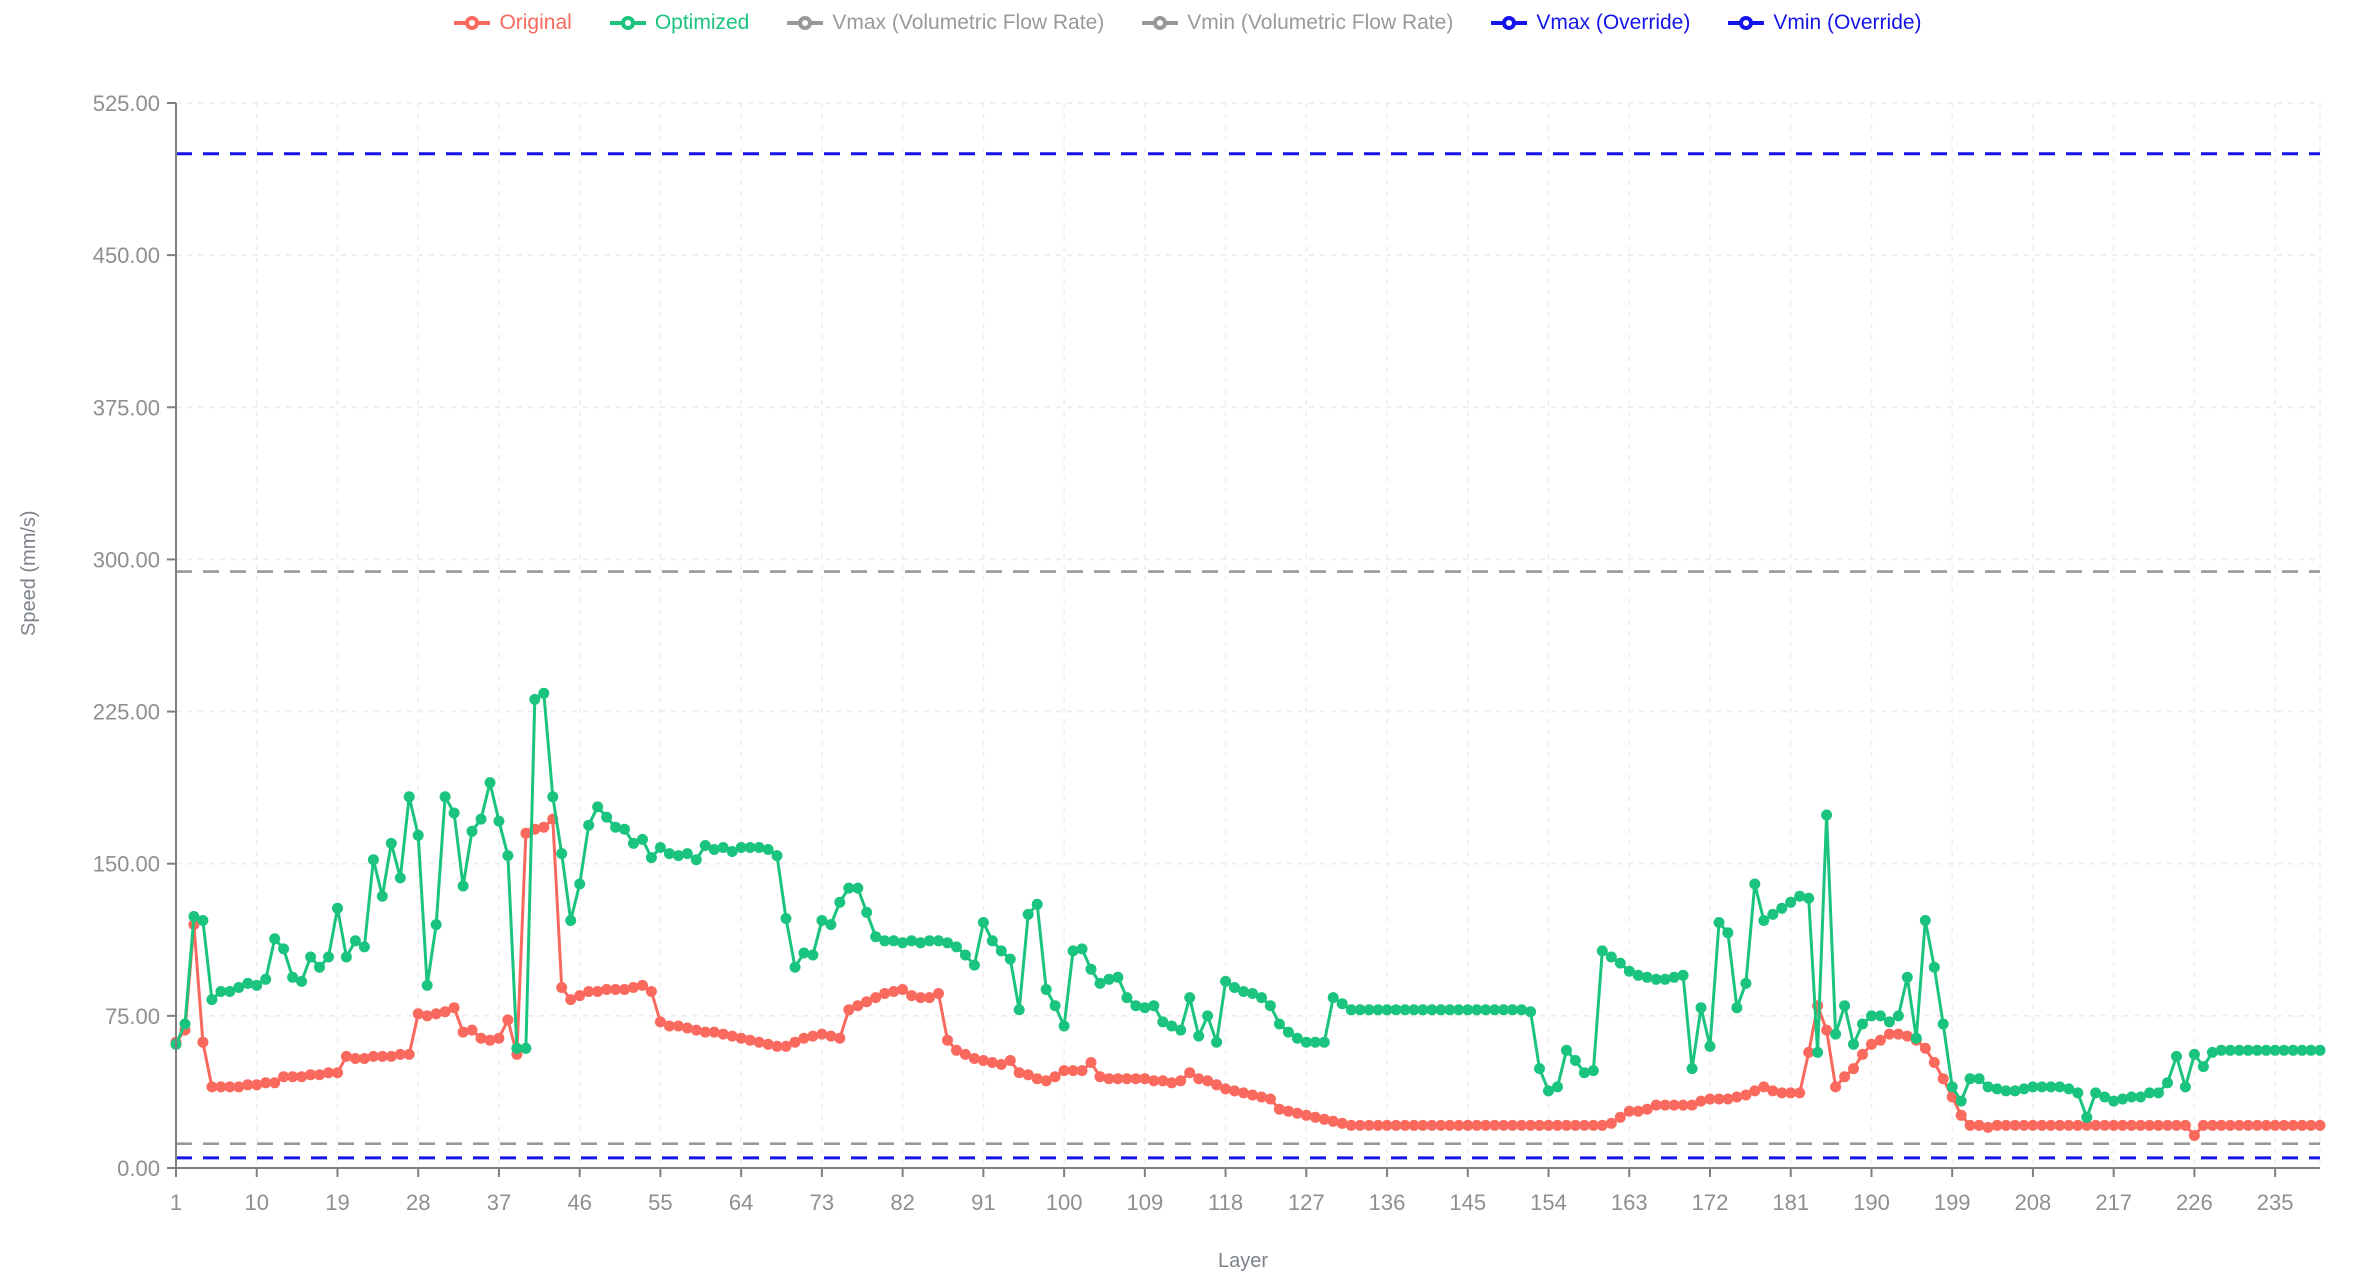 This screenshot has height=1278, width=2376. What do you see at coordinates (1064, 1202) in the screenshot?
I see `svg-text: 100` at bounding box center [1064, 1202].